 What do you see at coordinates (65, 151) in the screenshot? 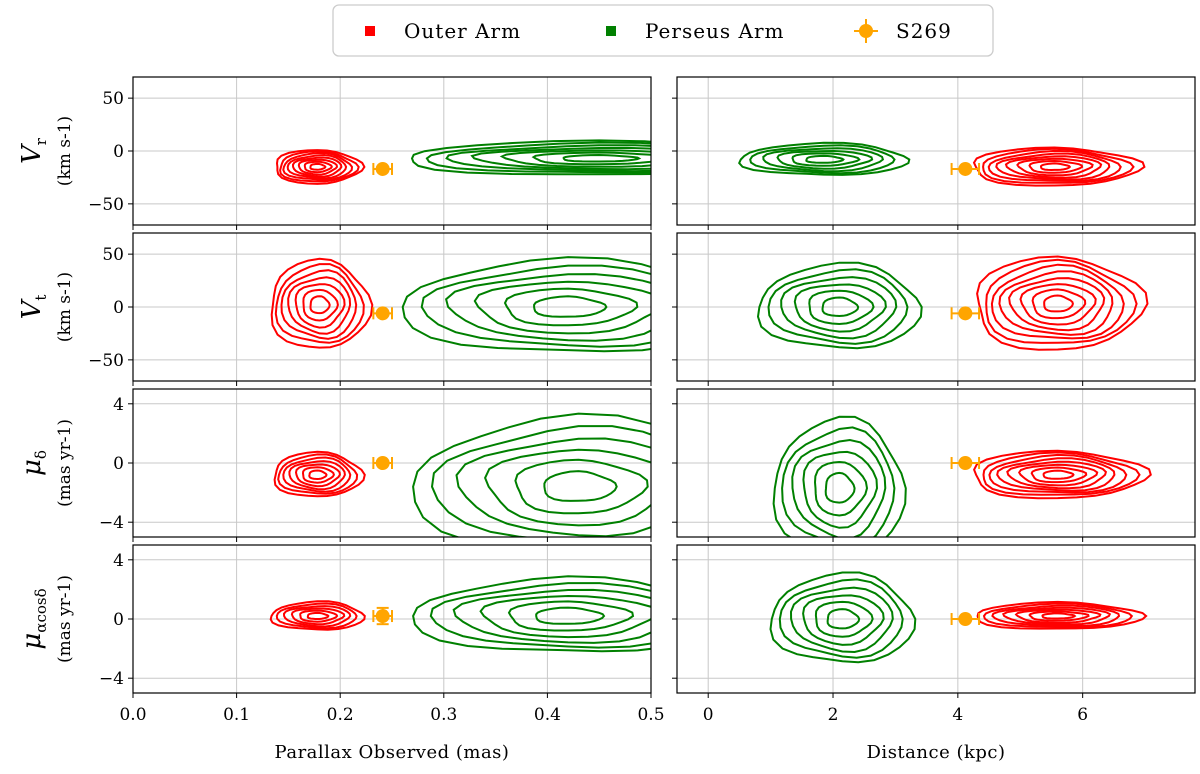
I see `y-axis-label-unit: (km s-1)` at bounding box center [65, 151].